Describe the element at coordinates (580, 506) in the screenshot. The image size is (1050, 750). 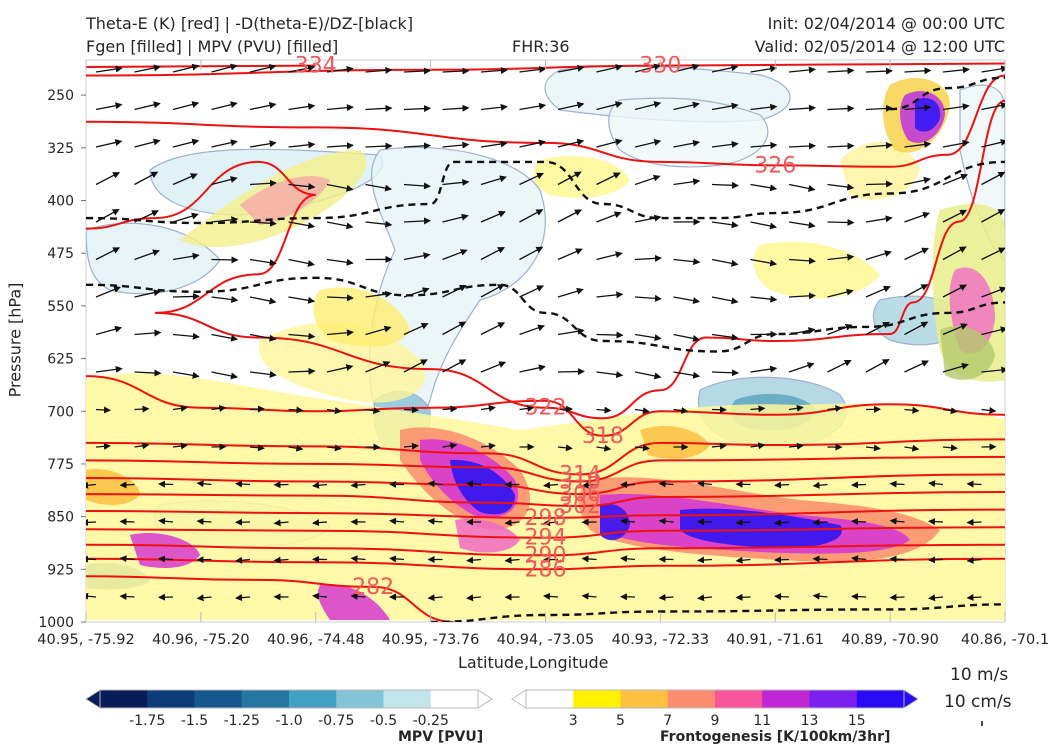
I see `theta-e-label: 302` at that location.